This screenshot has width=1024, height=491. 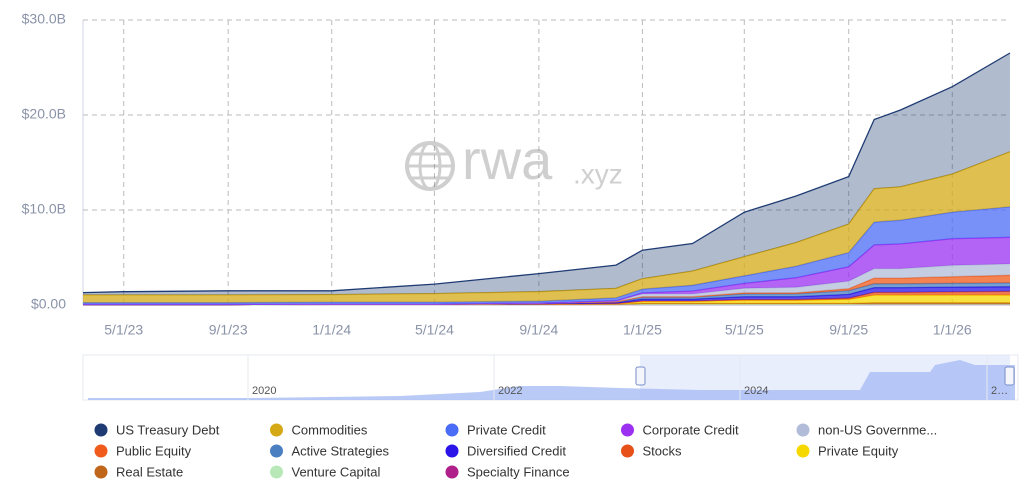 I want to click on legend-label: Venture Capital, so click(x=336, y=471).